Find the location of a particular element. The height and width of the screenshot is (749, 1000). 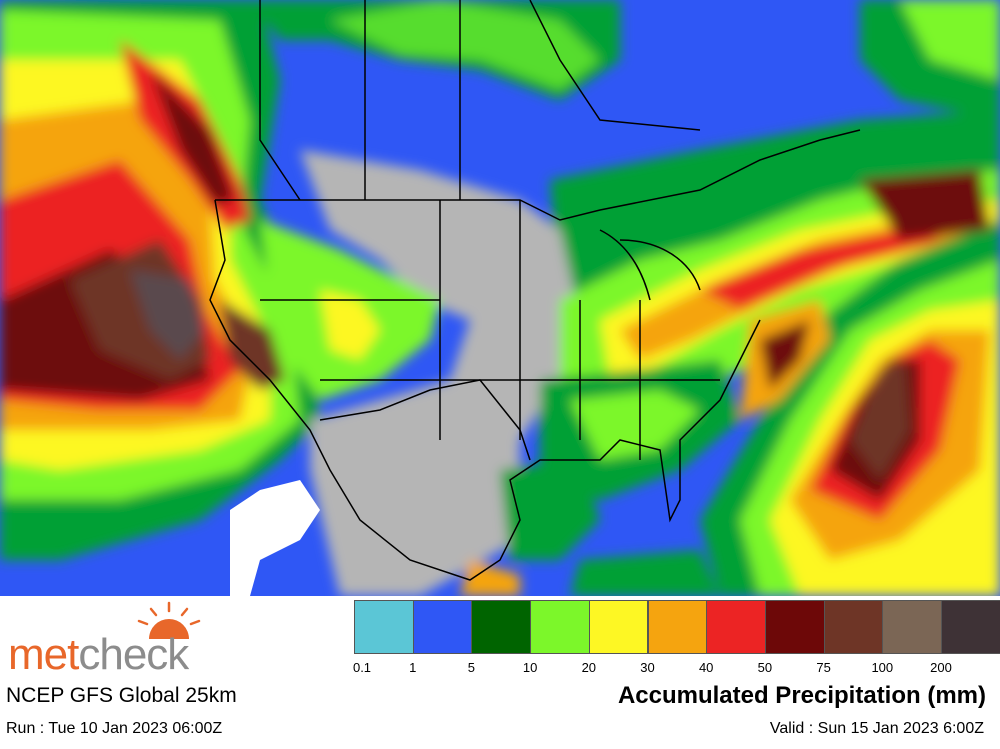

legend-label: 40 is located at coordinates (706, 667).